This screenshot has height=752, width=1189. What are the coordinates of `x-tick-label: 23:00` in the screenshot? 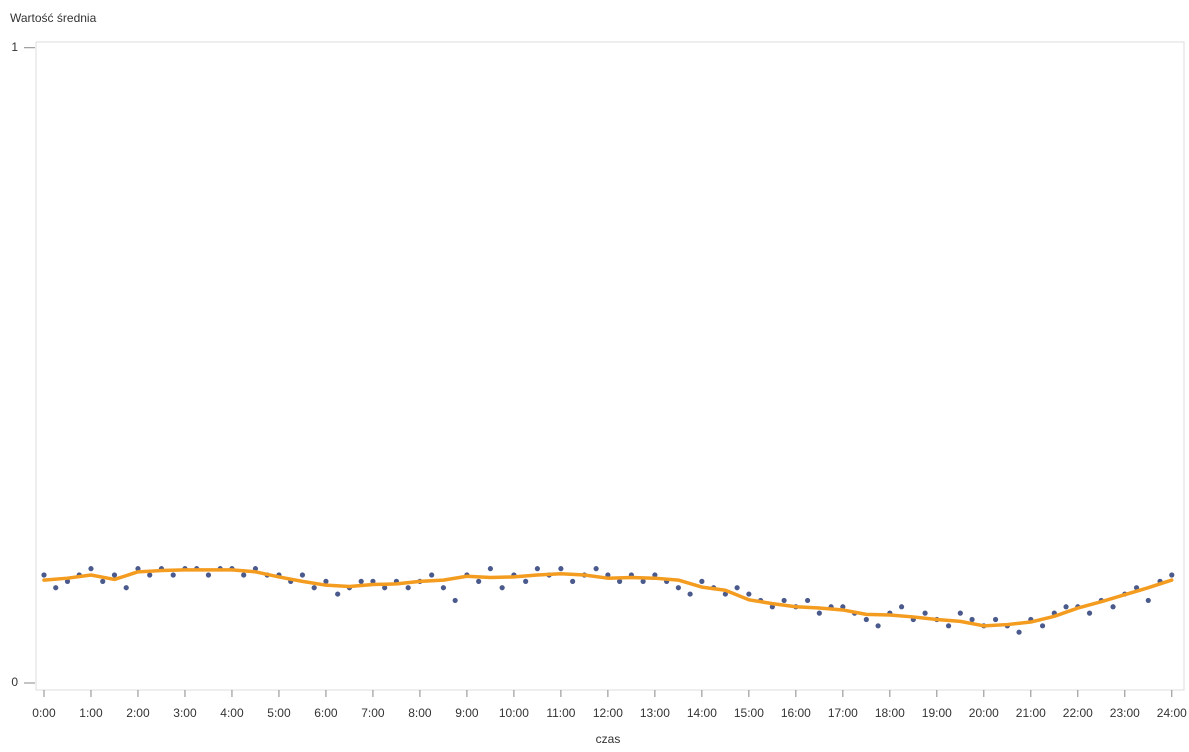 It's located at (1125, 713).